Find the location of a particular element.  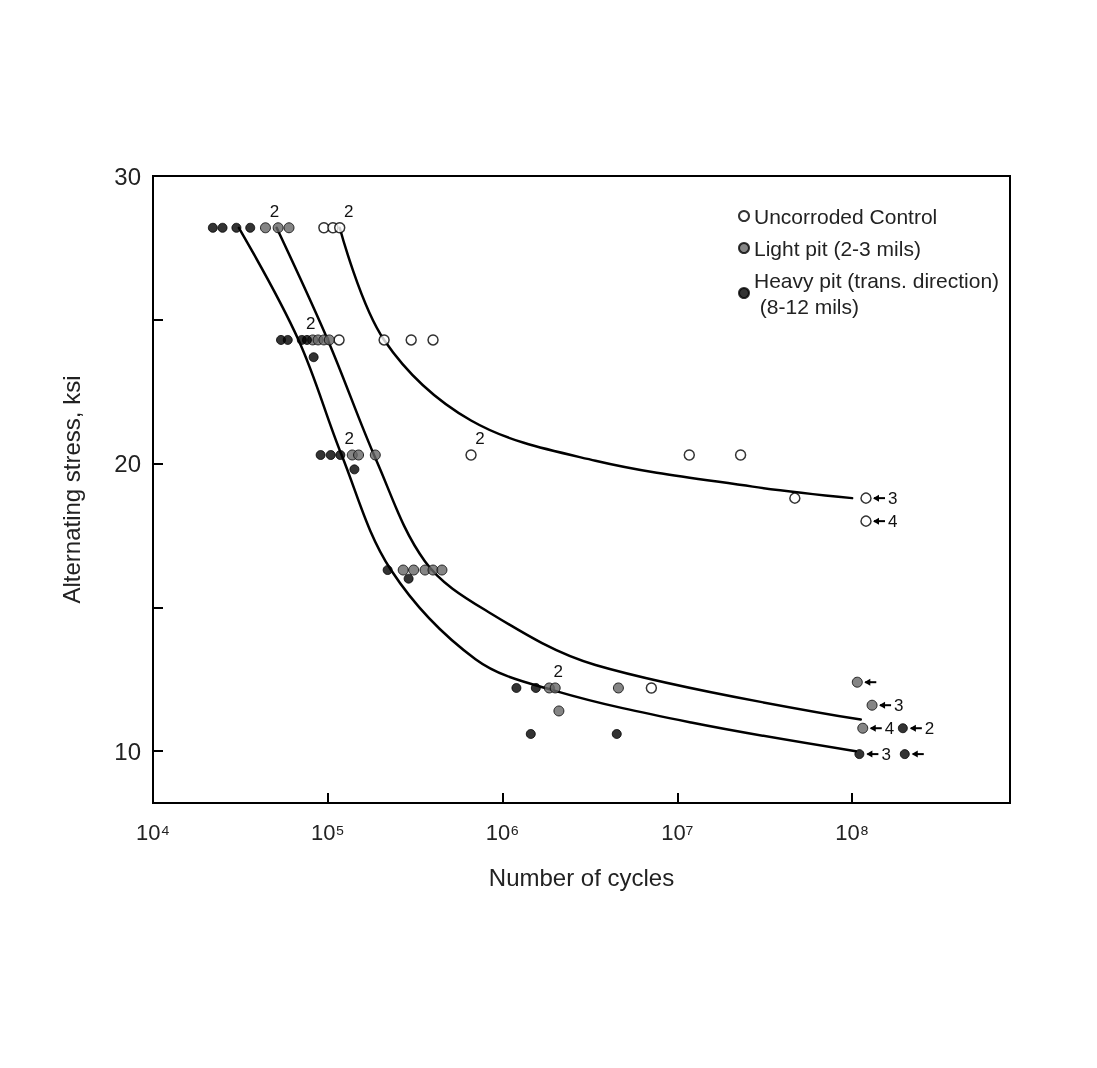

legend-label: Light pit (2-3 mils) is located at coordinates (837, 248).